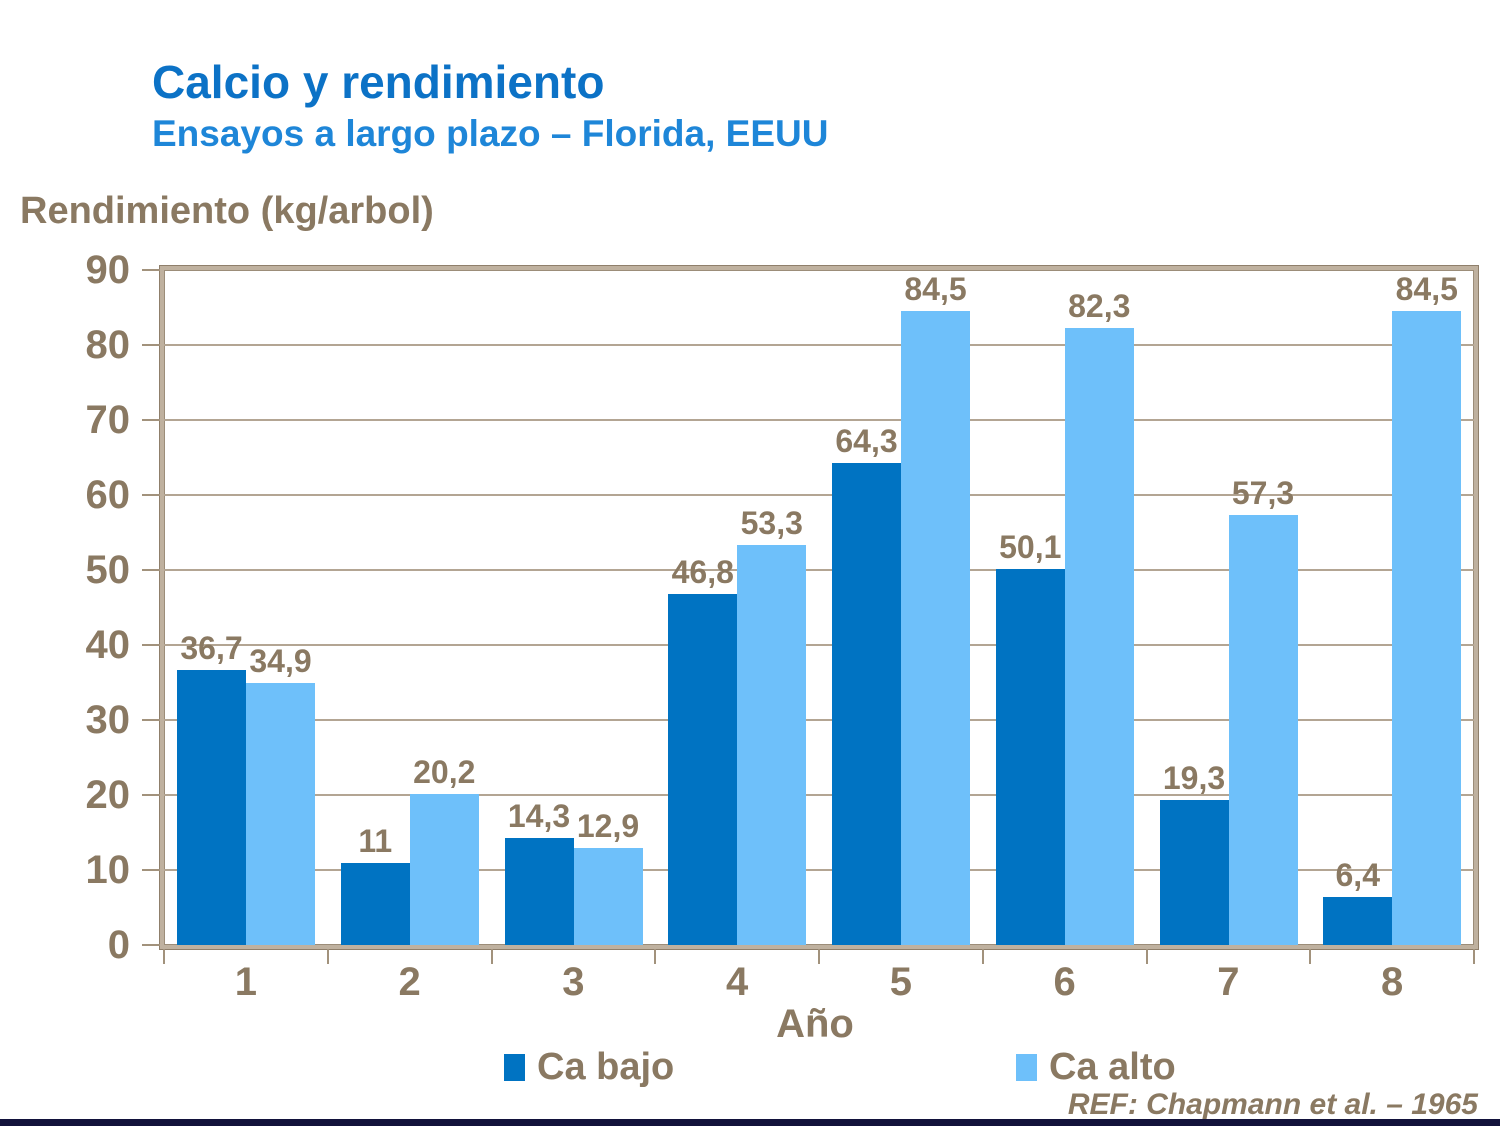  What do you see at coordinates (1357, 875) in the screenshot?
I see `bar-value-label: 6,4` at bounding box center [1357, 875].